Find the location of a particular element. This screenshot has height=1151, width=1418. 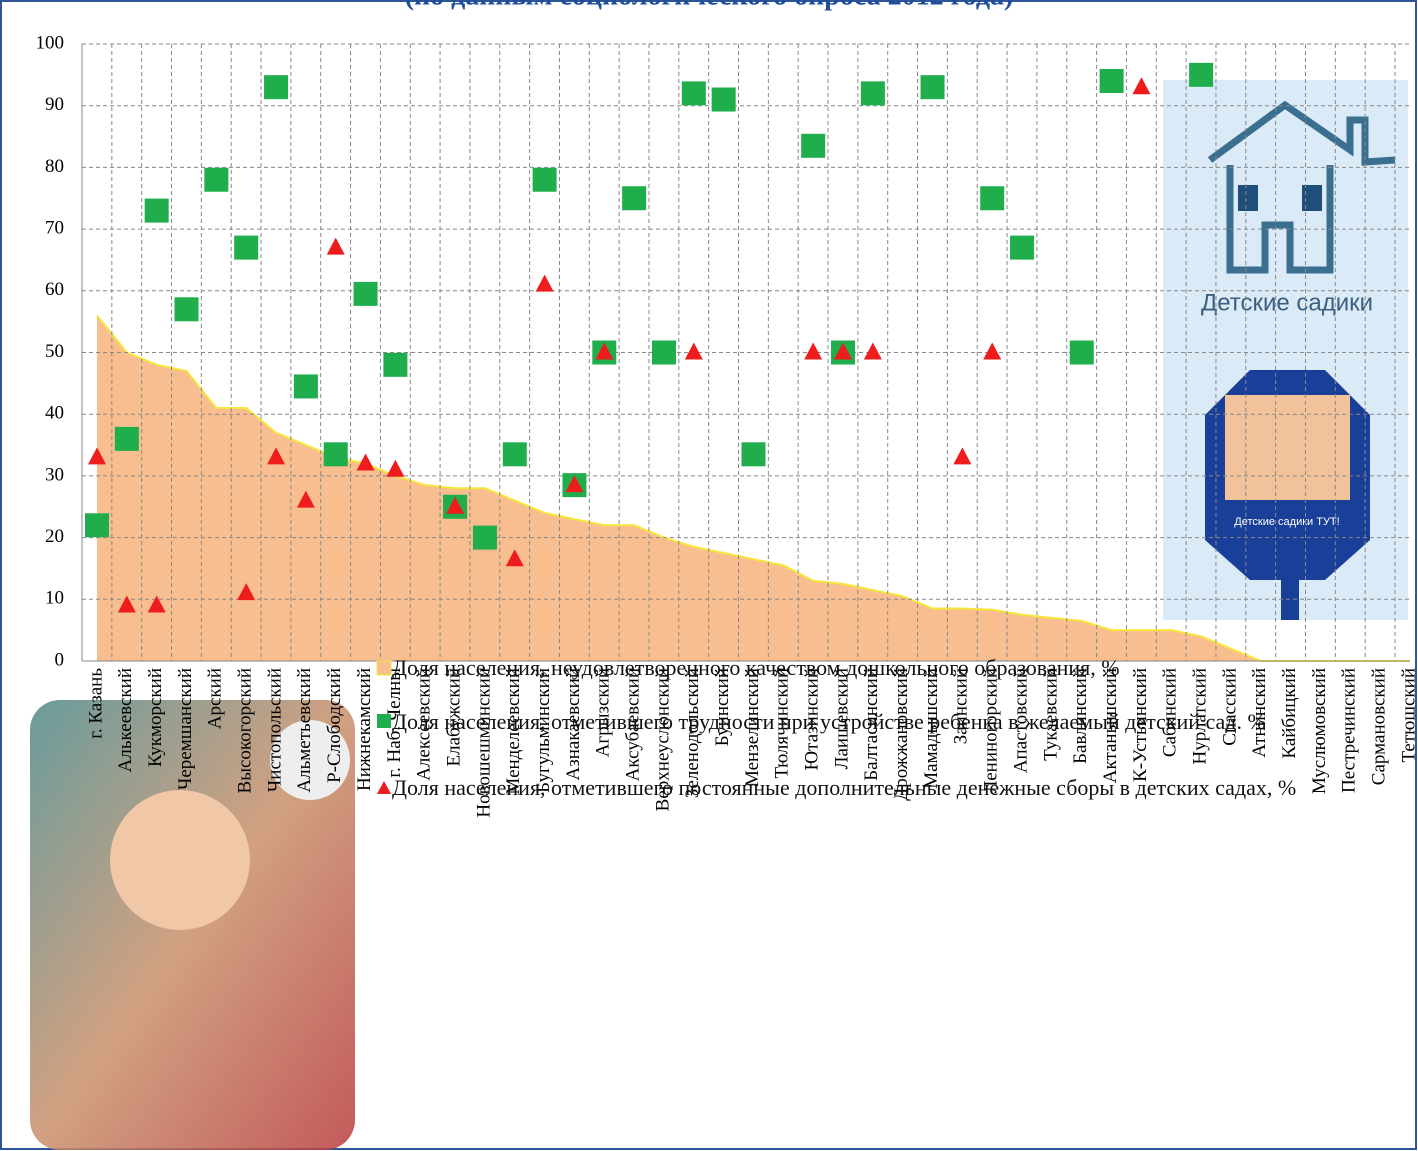

x-tick-label: Алькеевский is located at coordinates (125, 720).